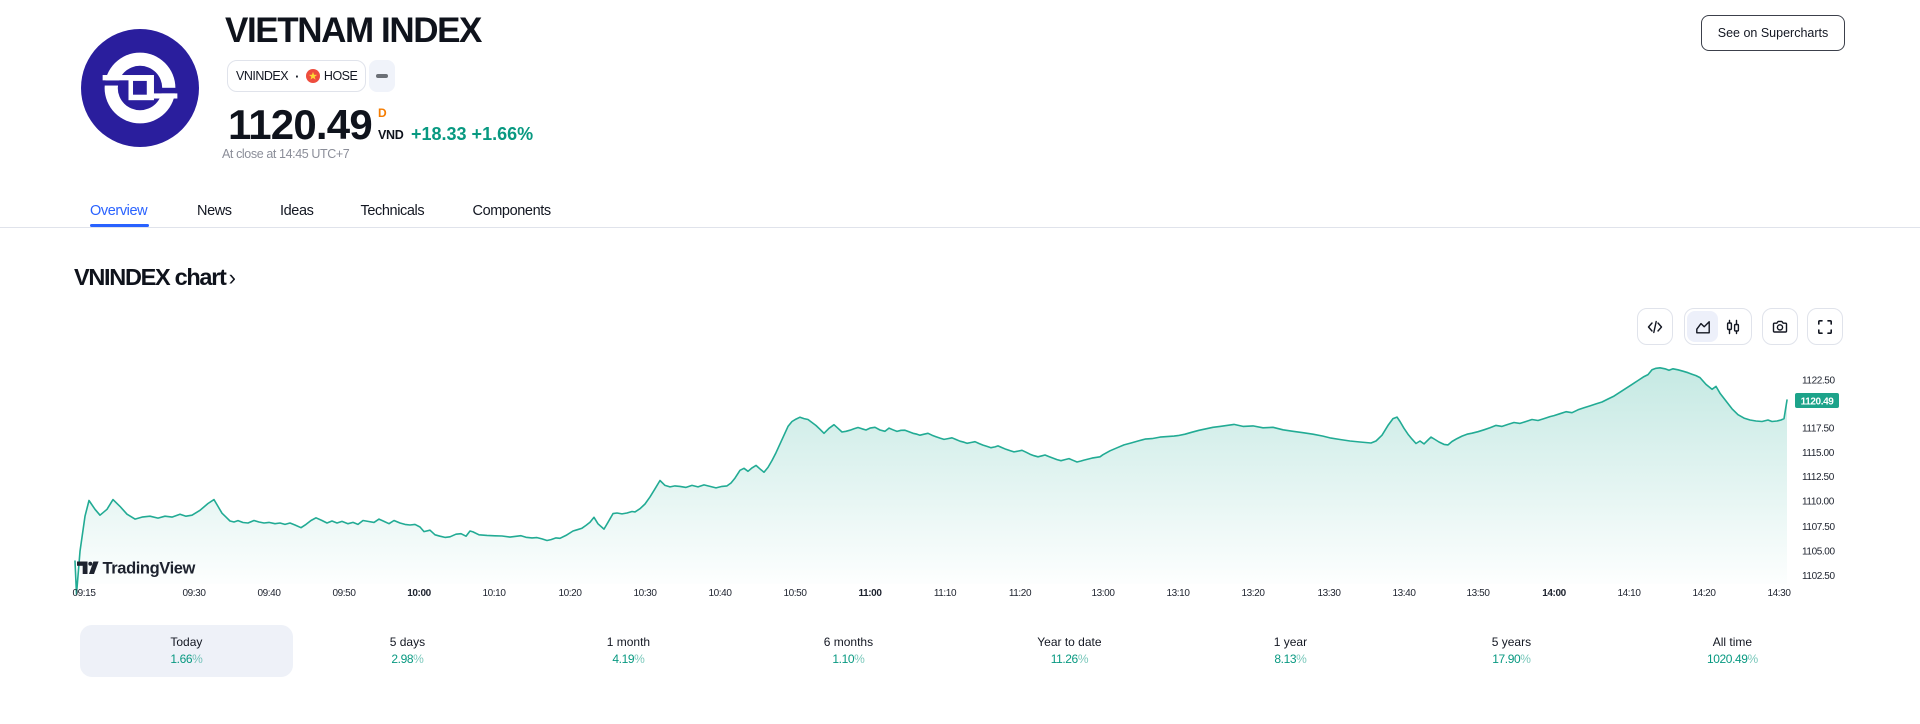  I want to click on svg-text: 10:00, so click(419, 593).